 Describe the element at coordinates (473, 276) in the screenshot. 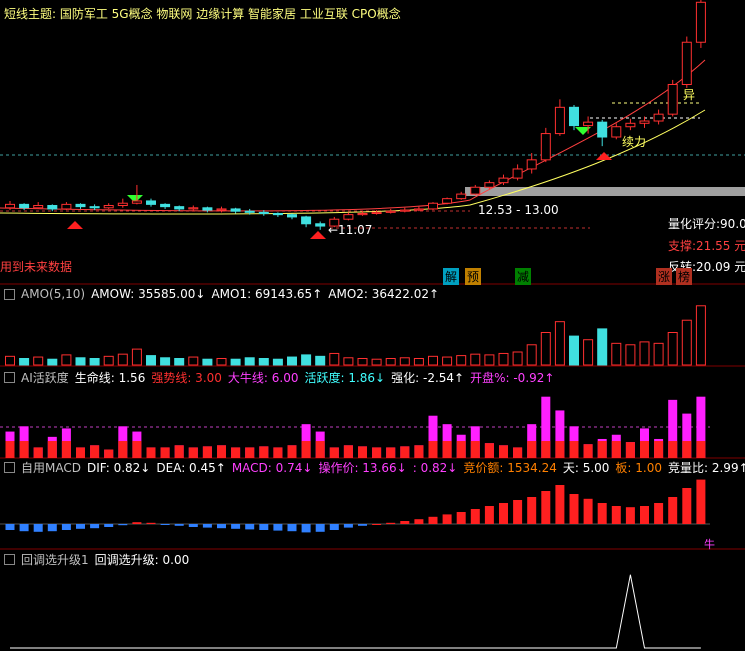

I see `badge: 预` at that location.